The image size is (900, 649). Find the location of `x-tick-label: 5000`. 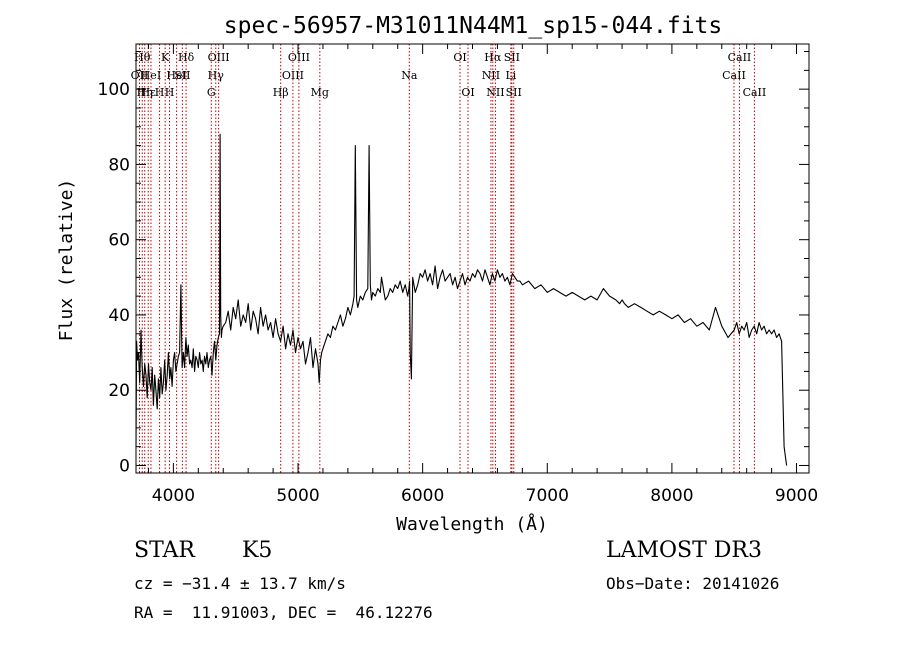

x-tick-label: 5000 is located at coordinates (297, 496).